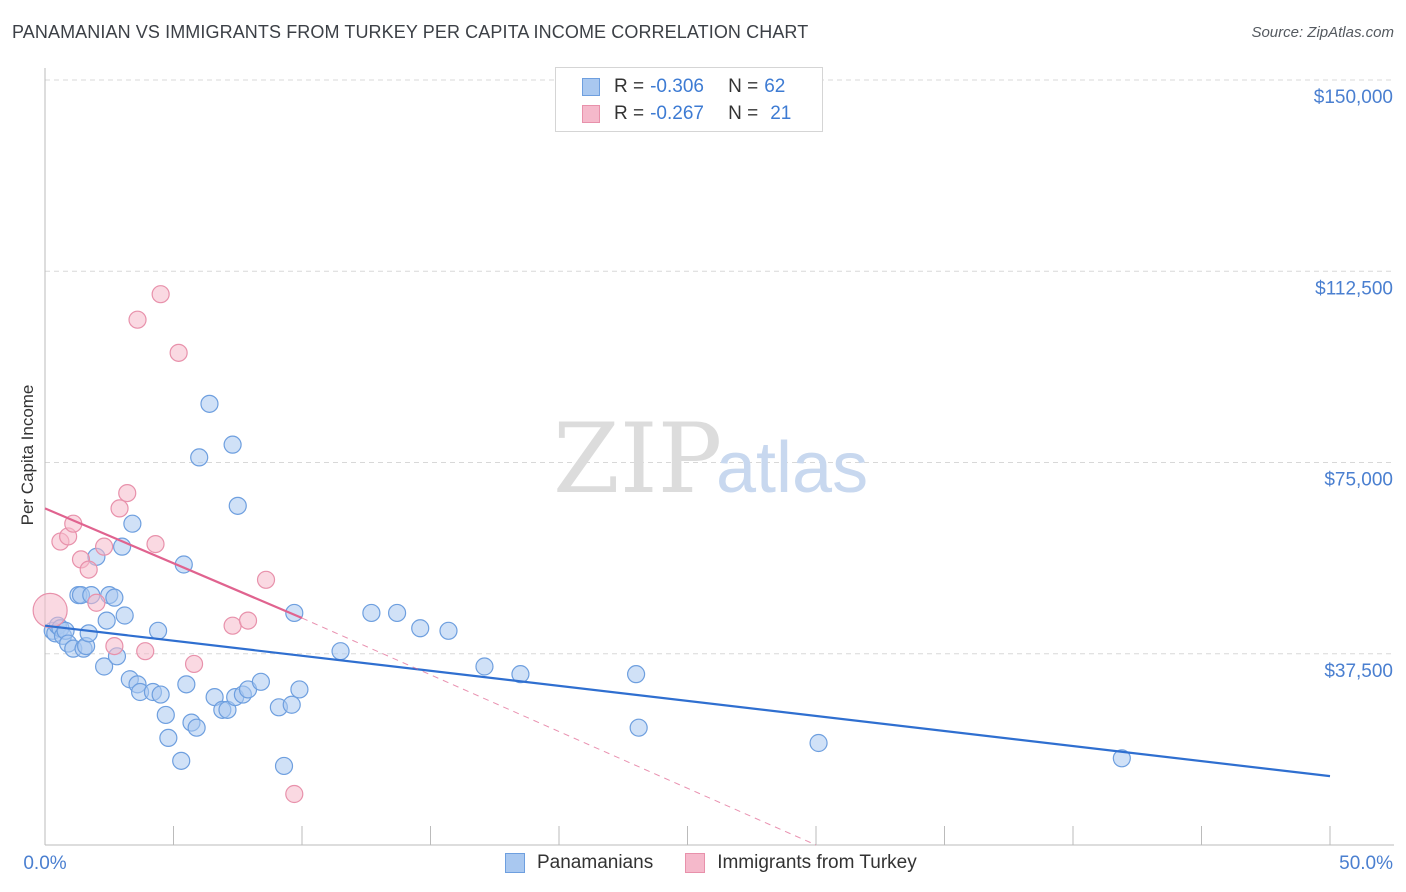  I want to click on legend-item-panamanians: Panamanians, so click(579, 863).